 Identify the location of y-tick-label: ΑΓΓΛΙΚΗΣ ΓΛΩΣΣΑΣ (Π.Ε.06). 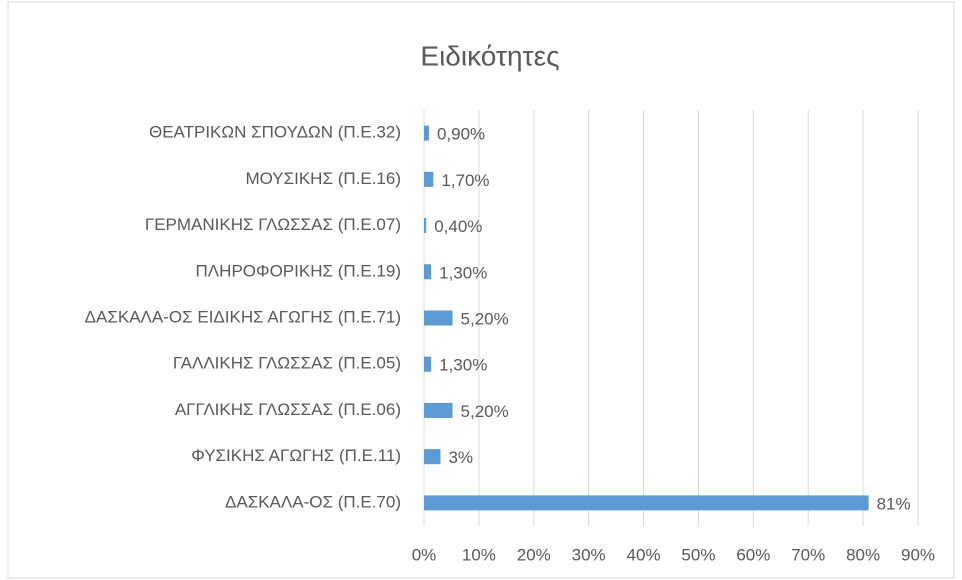
(288, 409).